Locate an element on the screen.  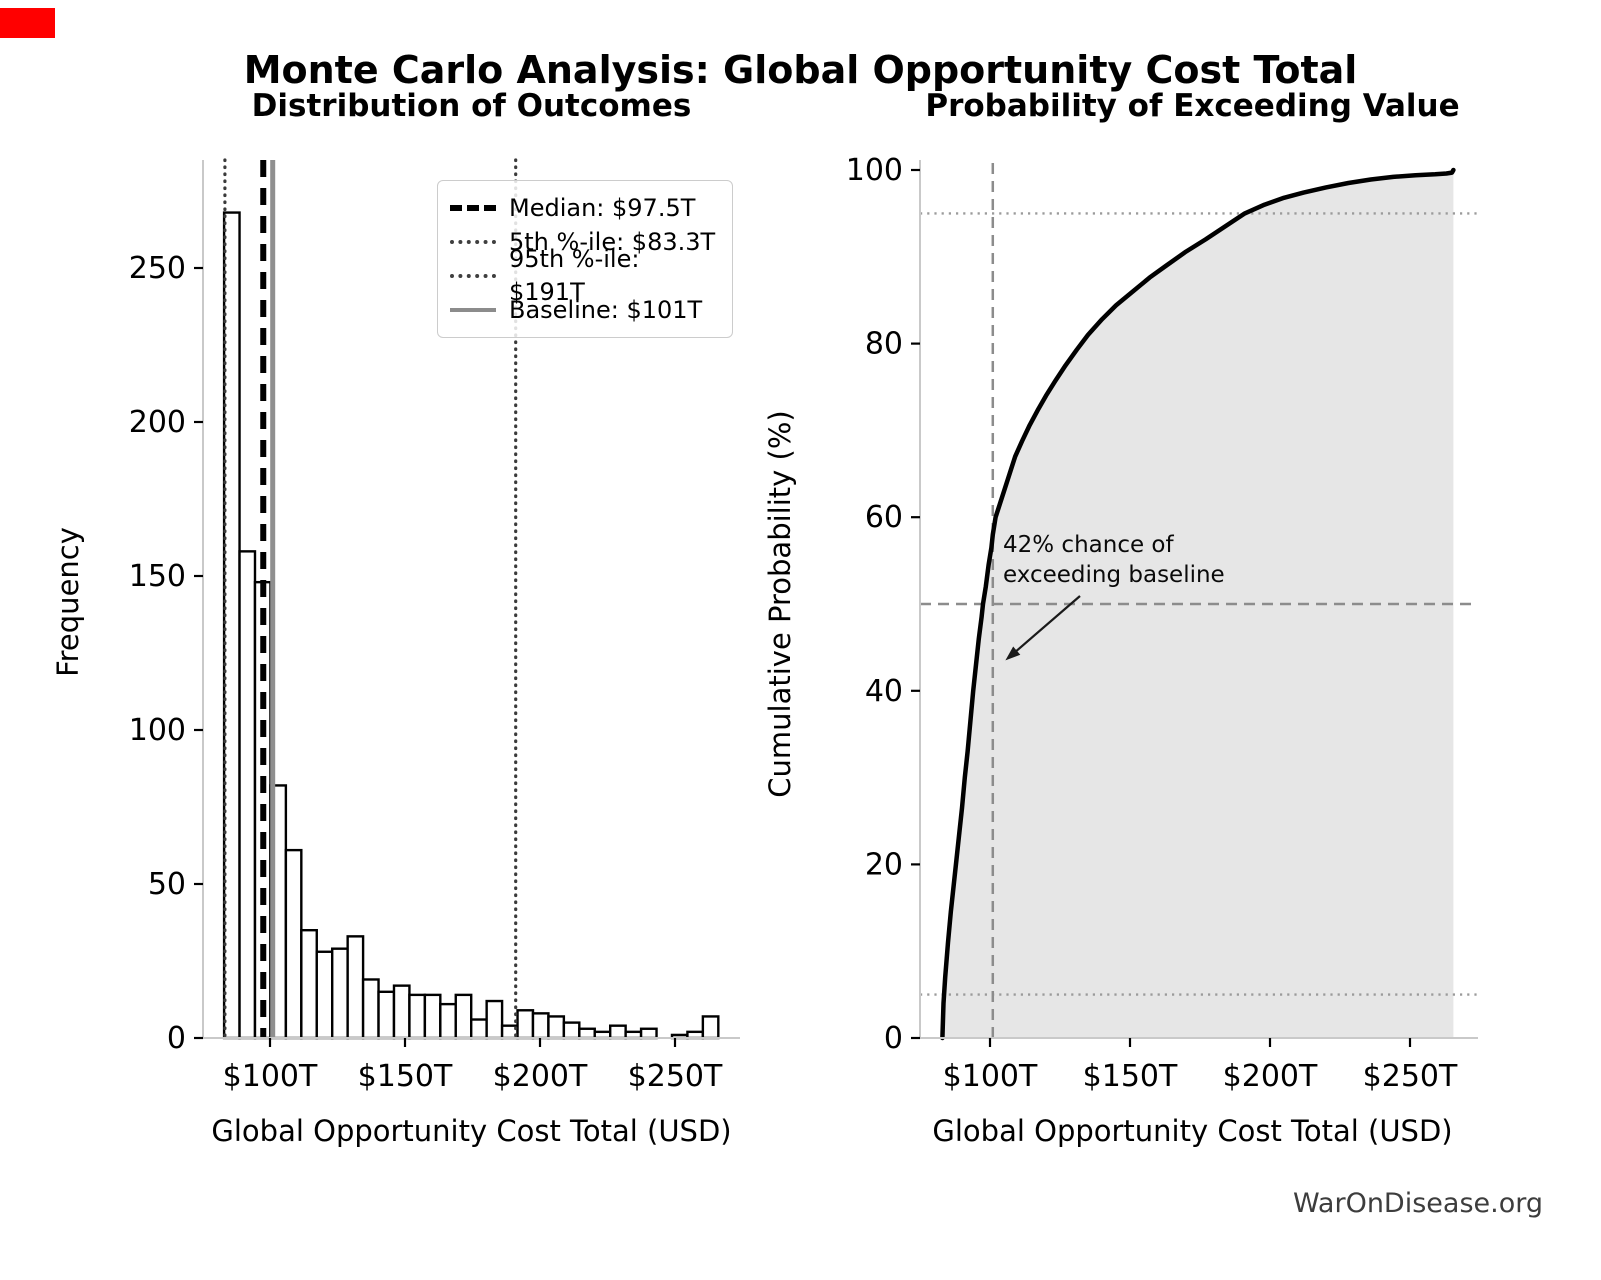
legend-label: 5th %-ile: $83.3T is located at coordinates (612, 241).